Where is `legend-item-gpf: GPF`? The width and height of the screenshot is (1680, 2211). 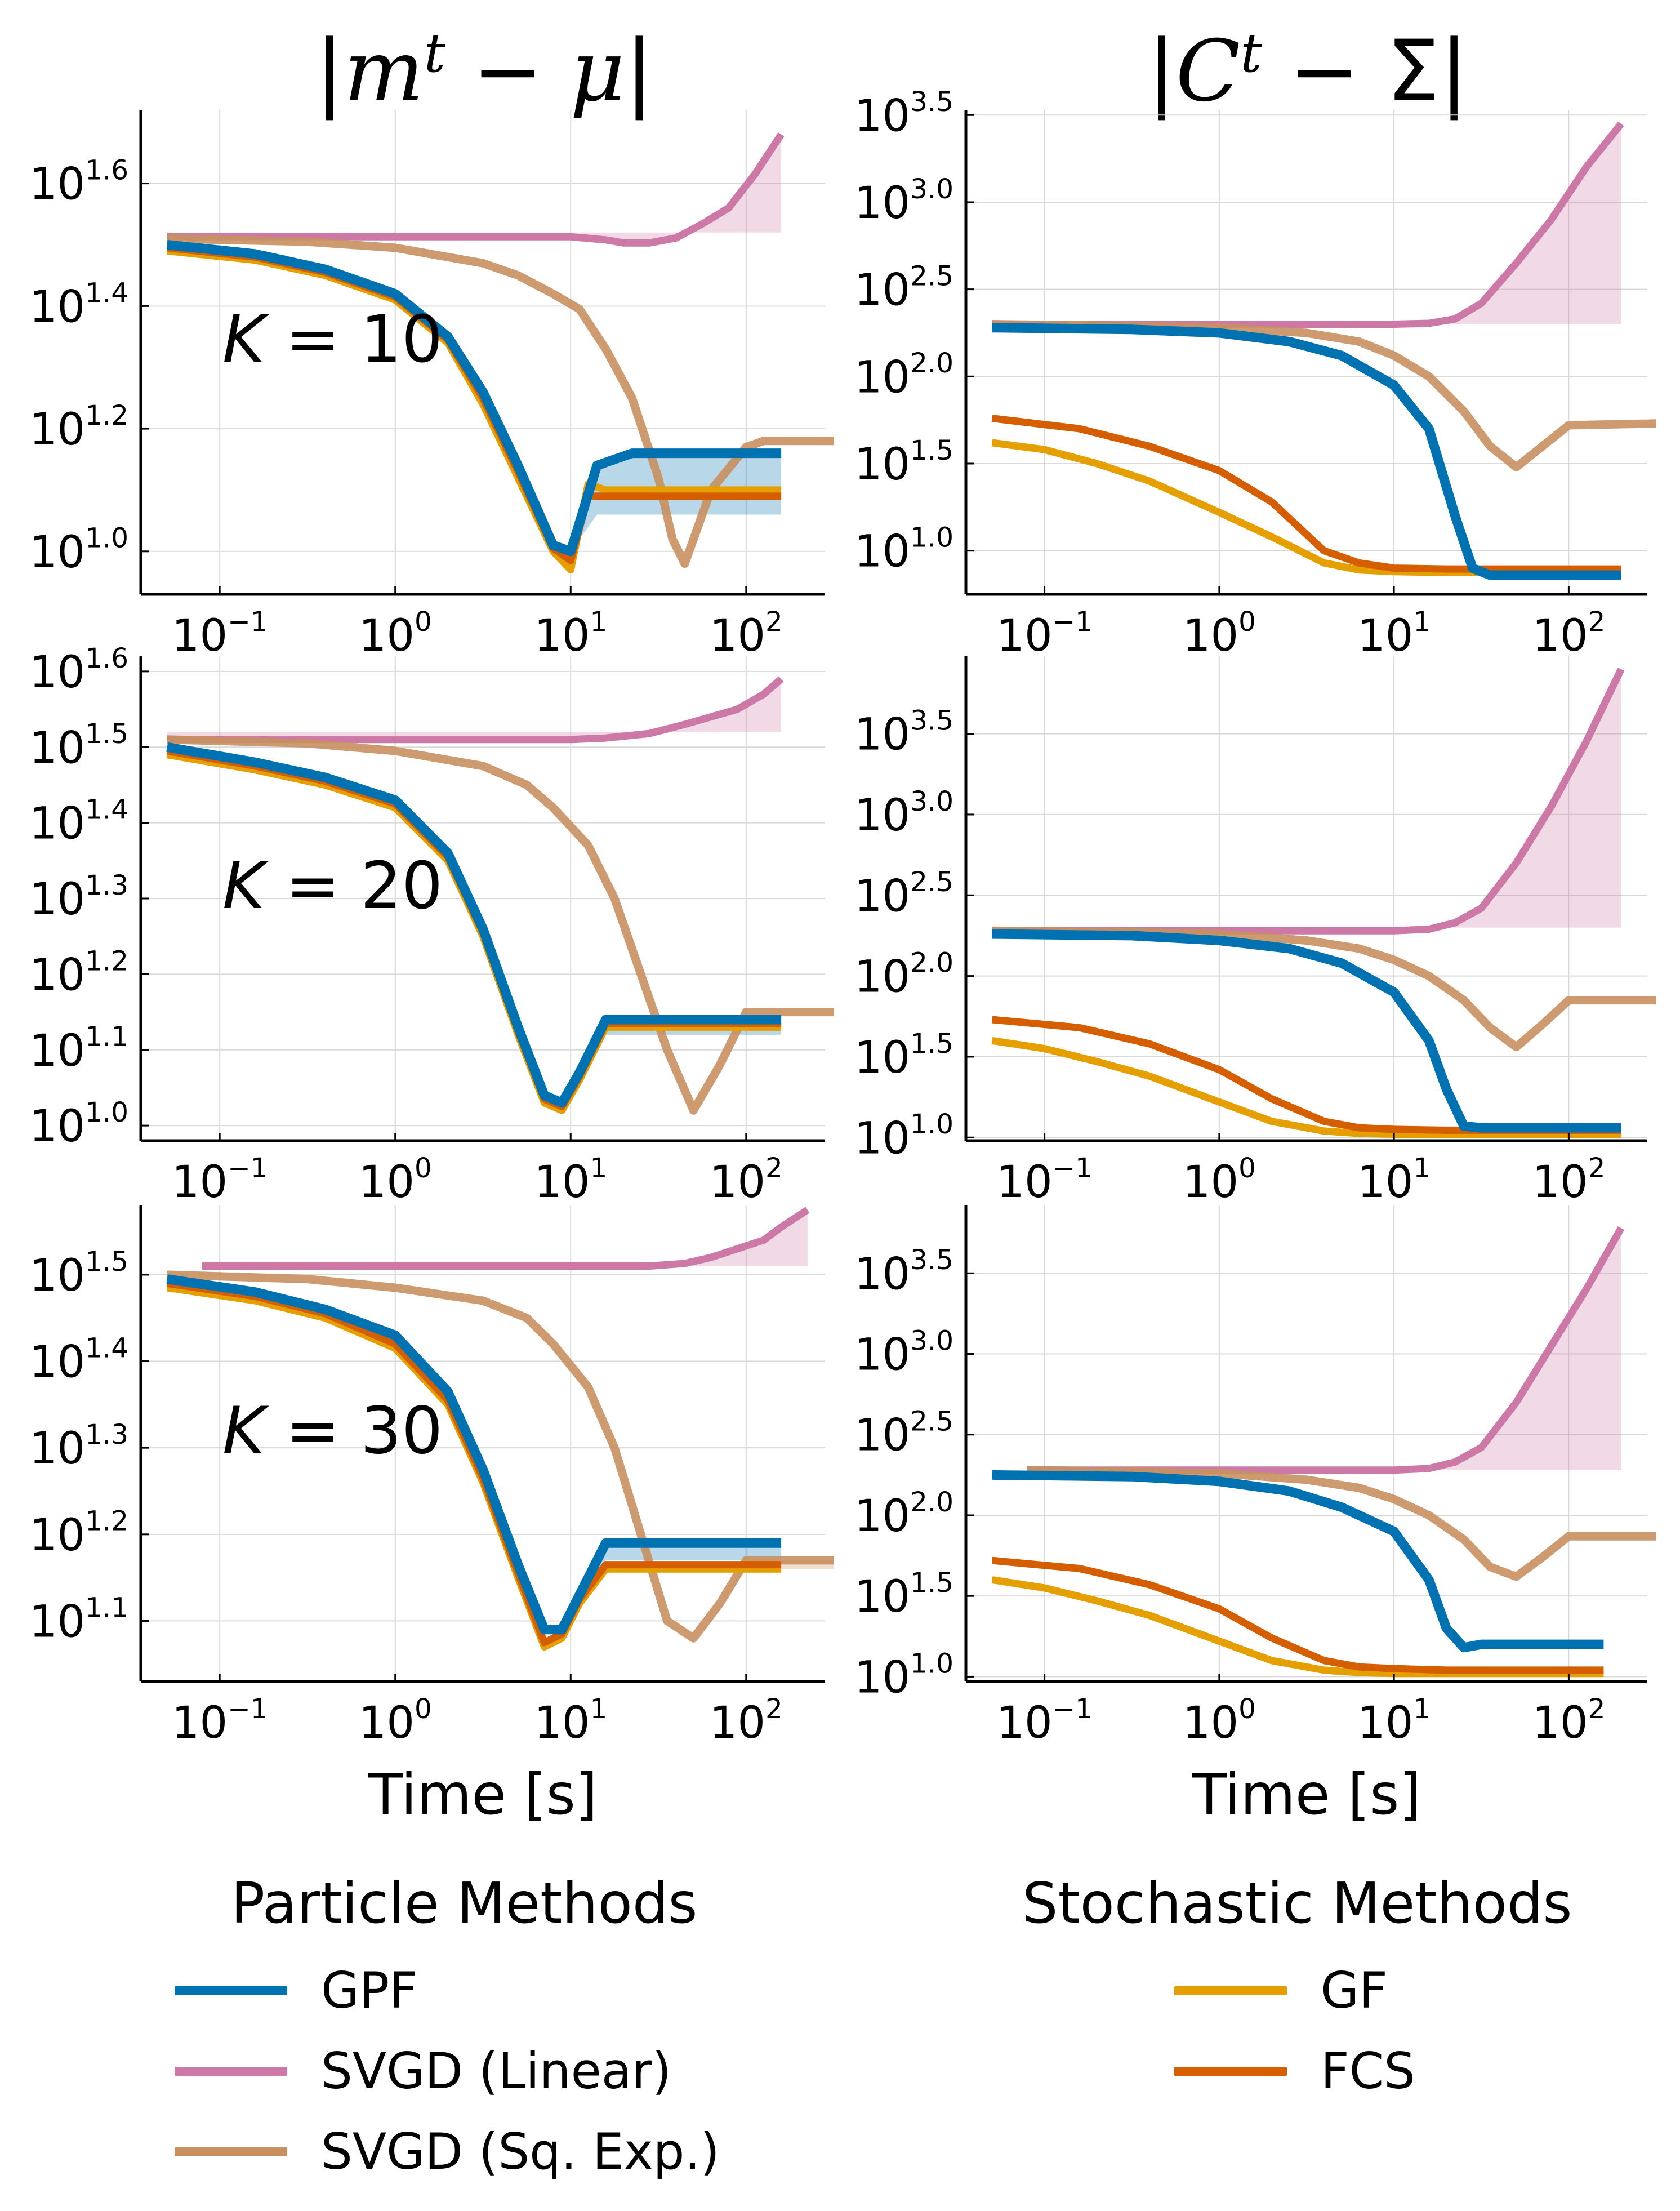 legend-item-gpf: GPF is located at coordinates (448, 1990).